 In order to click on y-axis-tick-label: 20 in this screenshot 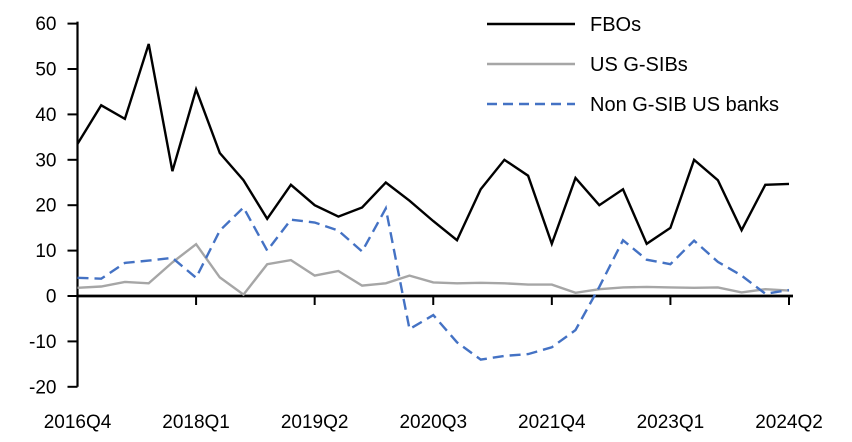, I will do `click(45, 206)`.